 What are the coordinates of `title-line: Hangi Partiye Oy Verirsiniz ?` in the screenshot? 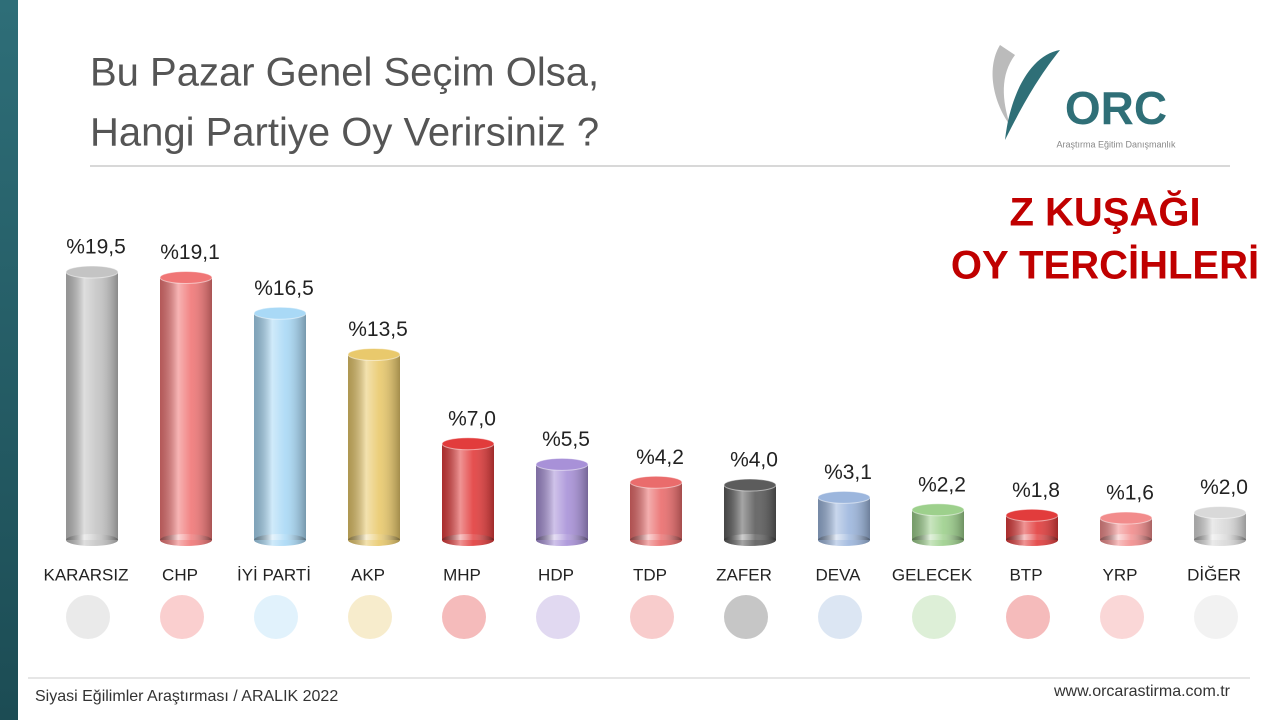 It's located at (344, 133).